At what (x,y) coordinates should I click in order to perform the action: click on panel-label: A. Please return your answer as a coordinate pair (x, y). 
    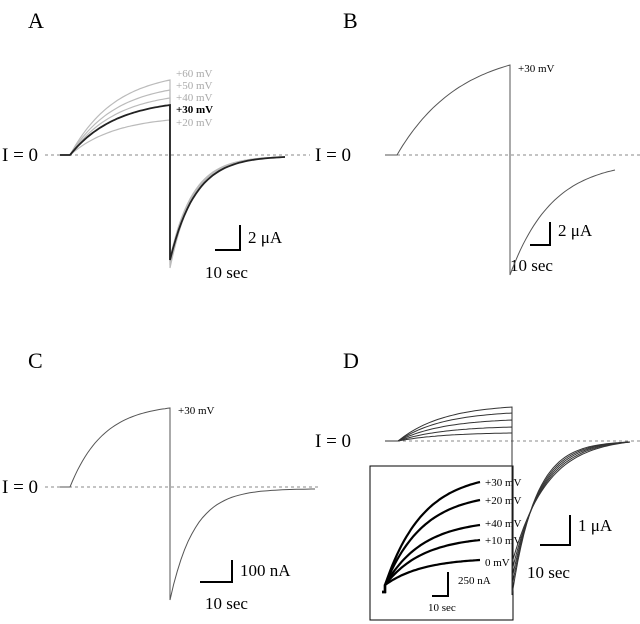
    Looking at the image, I should click on (36, 20).